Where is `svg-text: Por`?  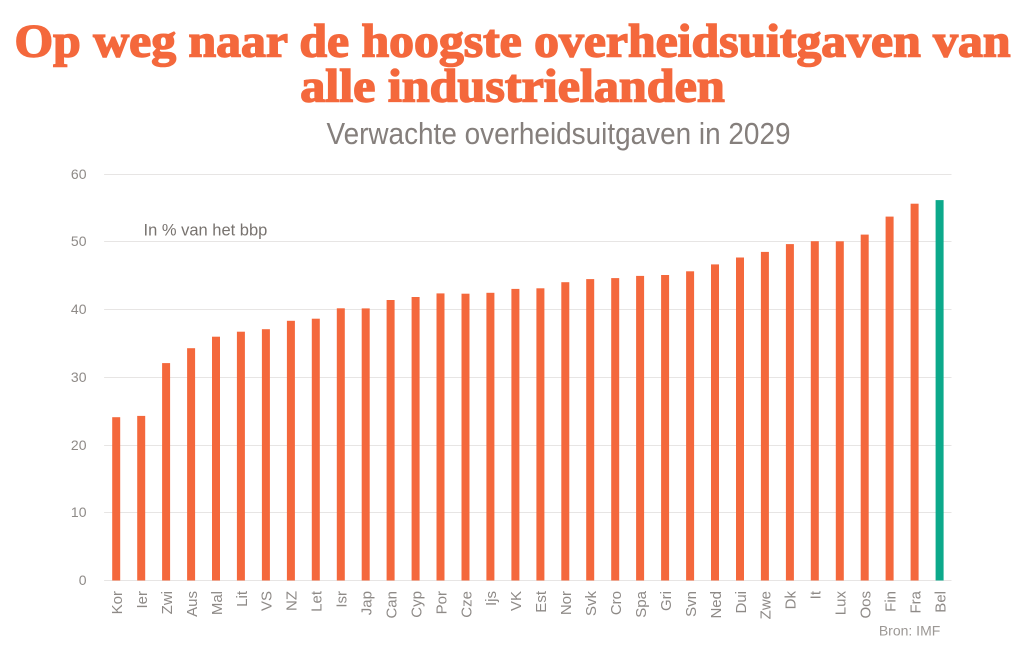 svg-text: Por is located at coordinates (441, 602).